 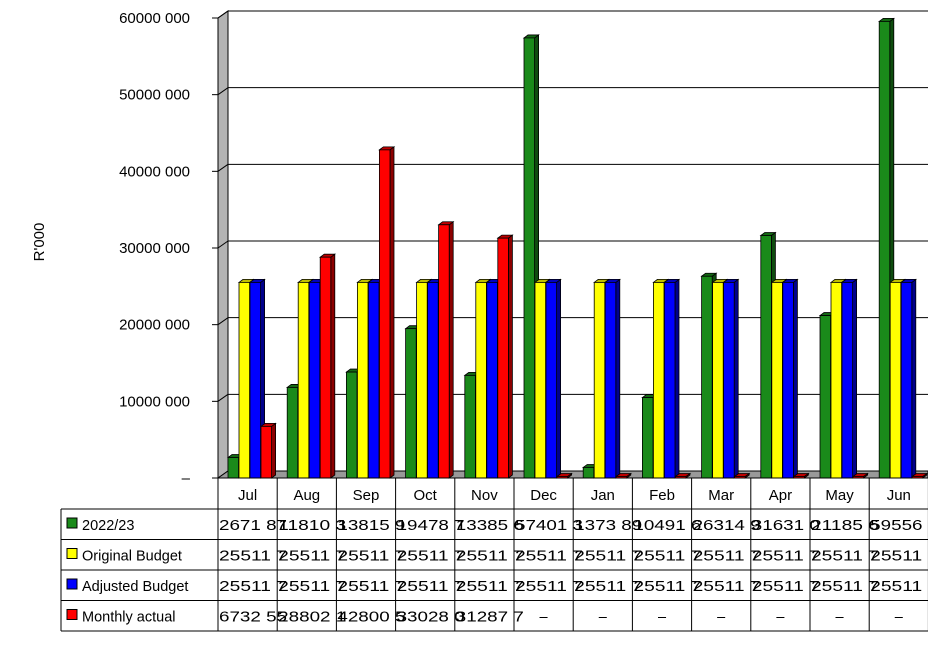 I want to click on x-tick-label: Sep, so click(x=366, y=495).